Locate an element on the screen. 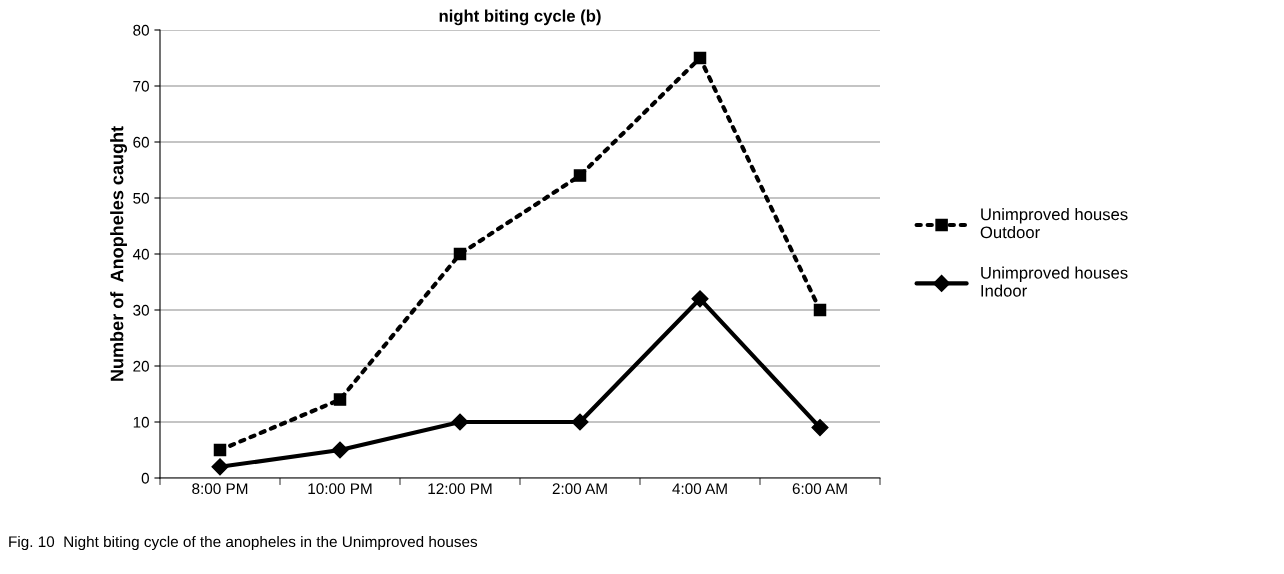 This screenshot has width=1284, height=574. x-tick-label: 2:00 AM is located at coordinates (579, 489).